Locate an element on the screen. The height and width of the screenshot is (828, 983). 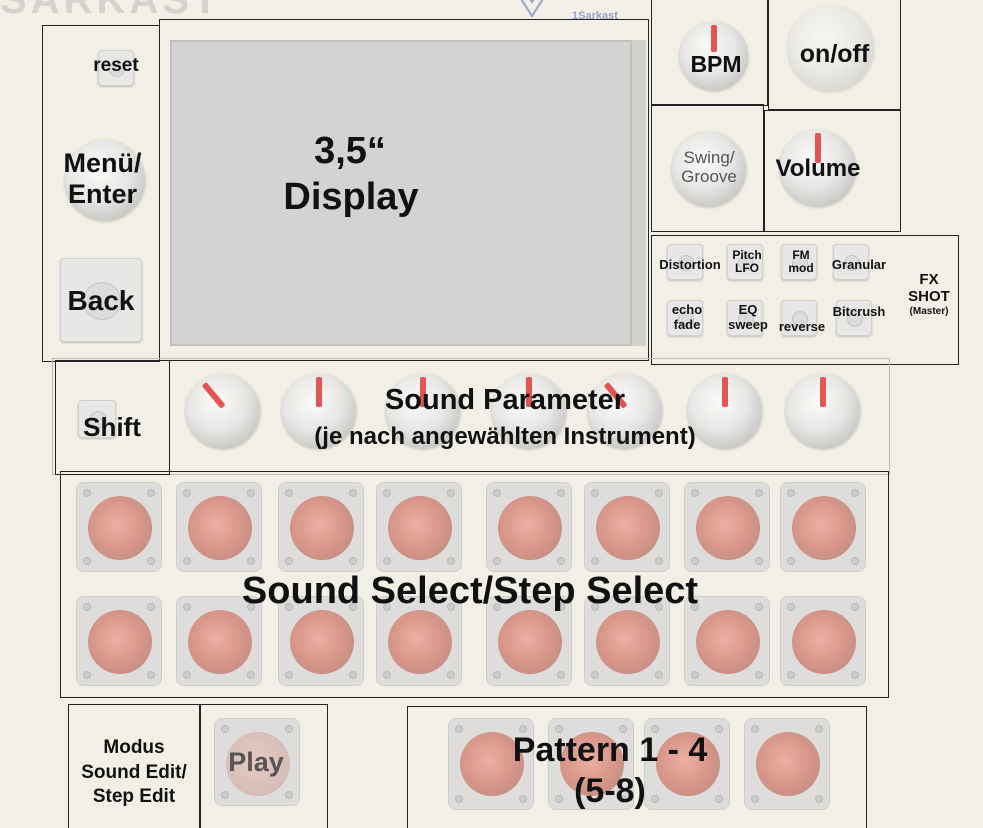
on-off-switch is located at coordinates (831, 48).